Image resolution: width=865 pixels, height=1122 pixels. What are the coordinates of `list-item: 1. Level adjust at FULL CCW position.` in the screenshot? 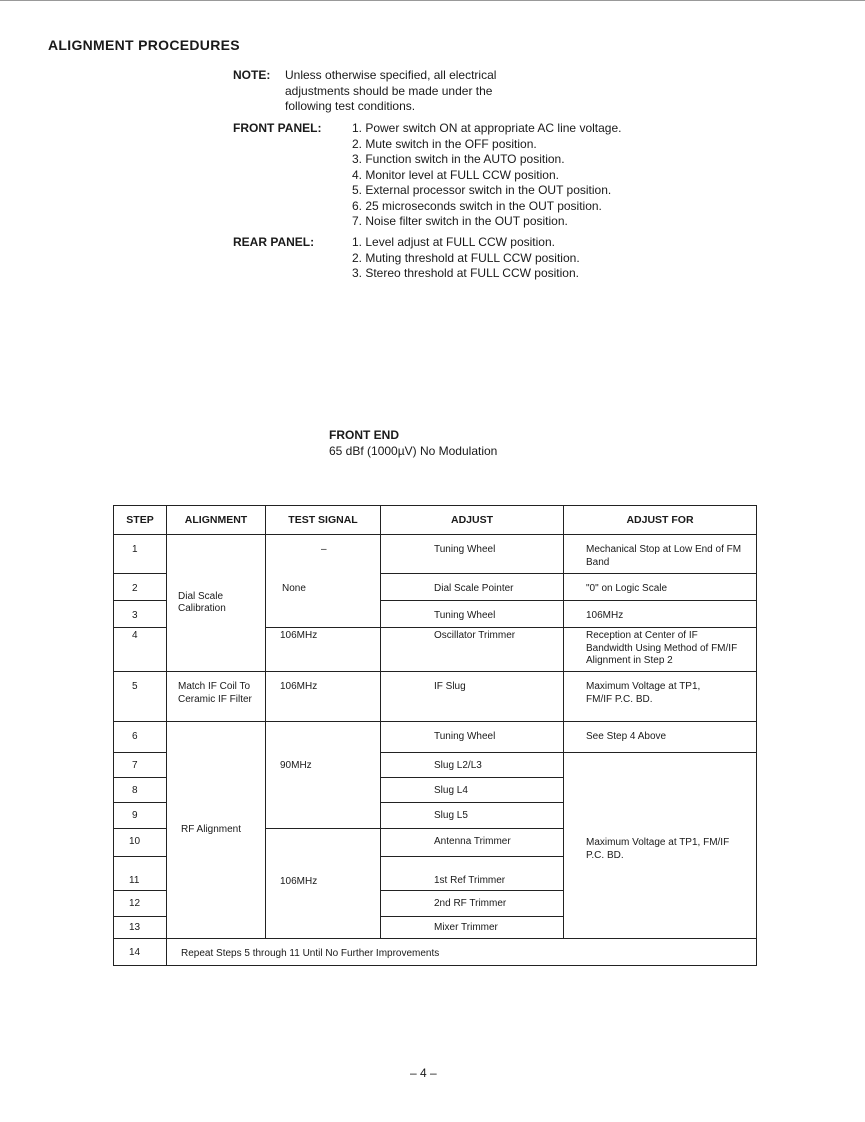 It's located at (453, 242).